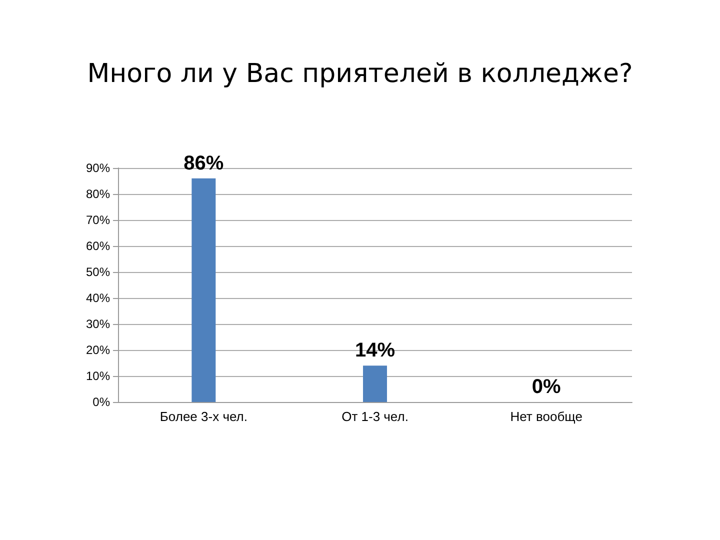 The image size is (720, 540). What do you see at coordinates (204, 163) in the screenshot?
I see `data-label: 86%` at bounding box center [204, 163].